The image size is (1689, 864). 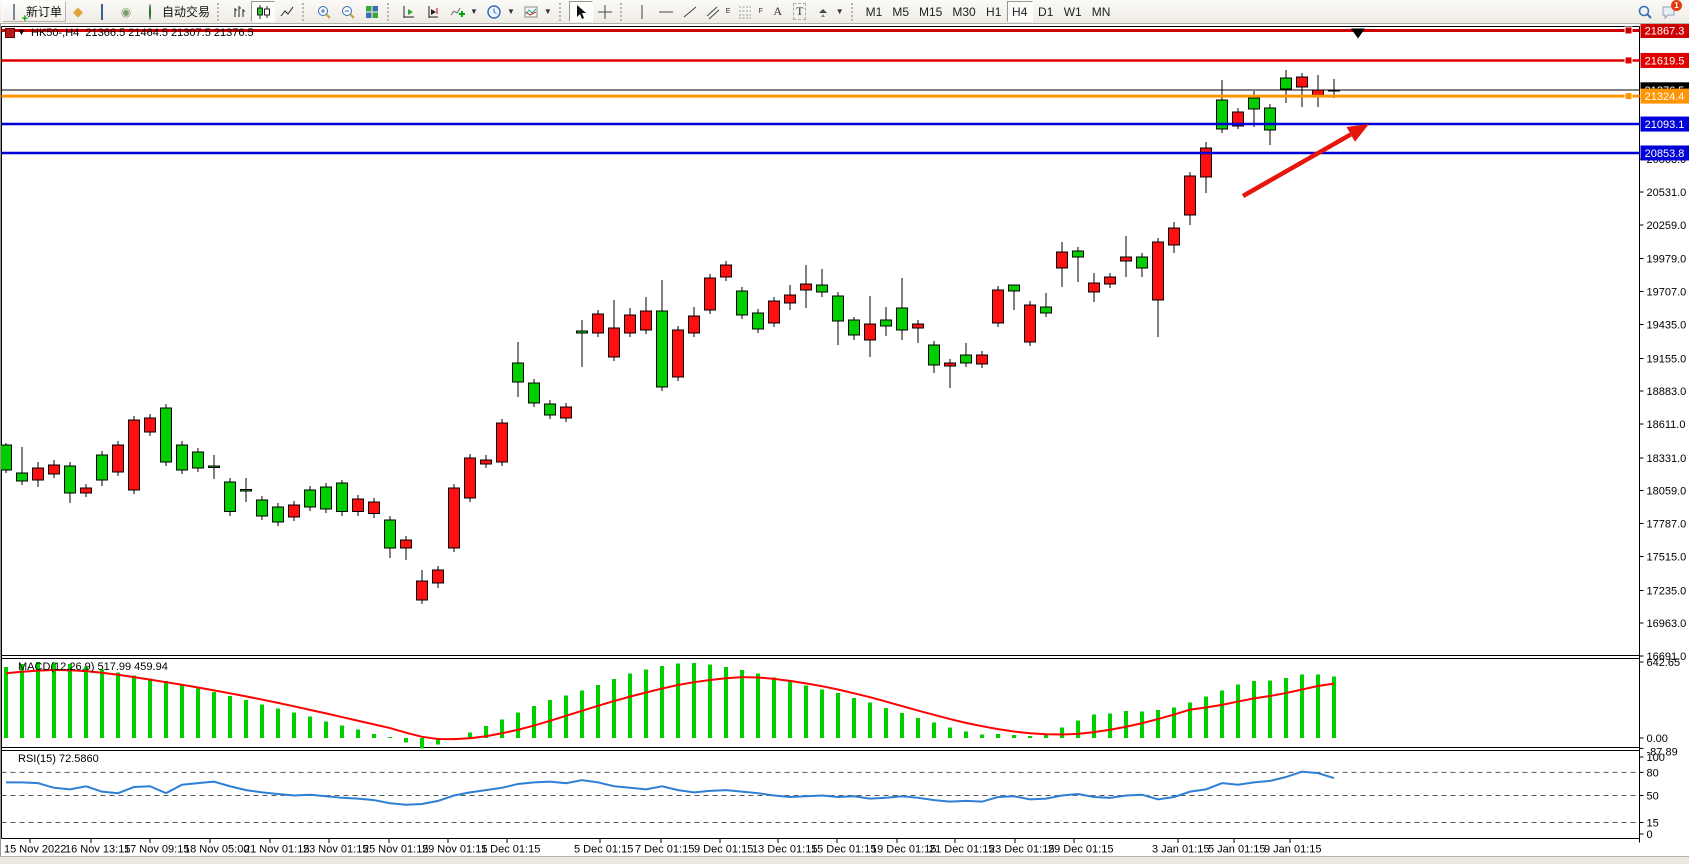 What do you see at coordinates (874, 11) in the screenshot?
I see `timeframe-button-M1: M1` at bounding box center [874, 11].